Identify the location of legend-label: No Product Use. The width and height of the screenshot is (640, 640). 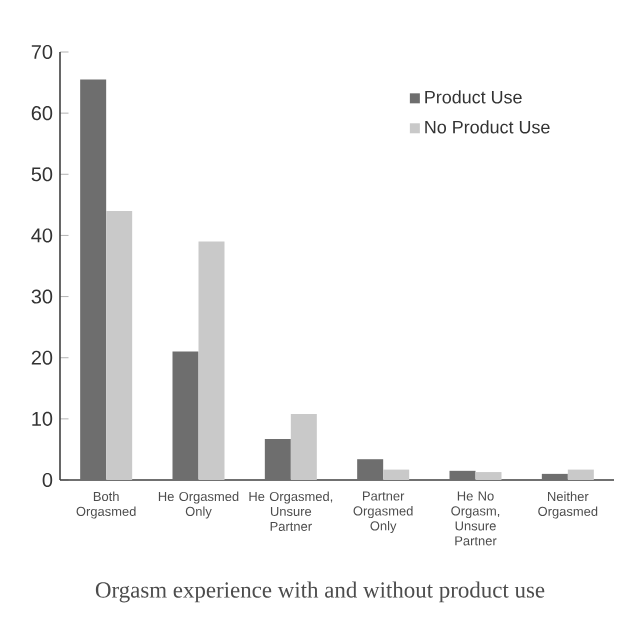
(487, 127).